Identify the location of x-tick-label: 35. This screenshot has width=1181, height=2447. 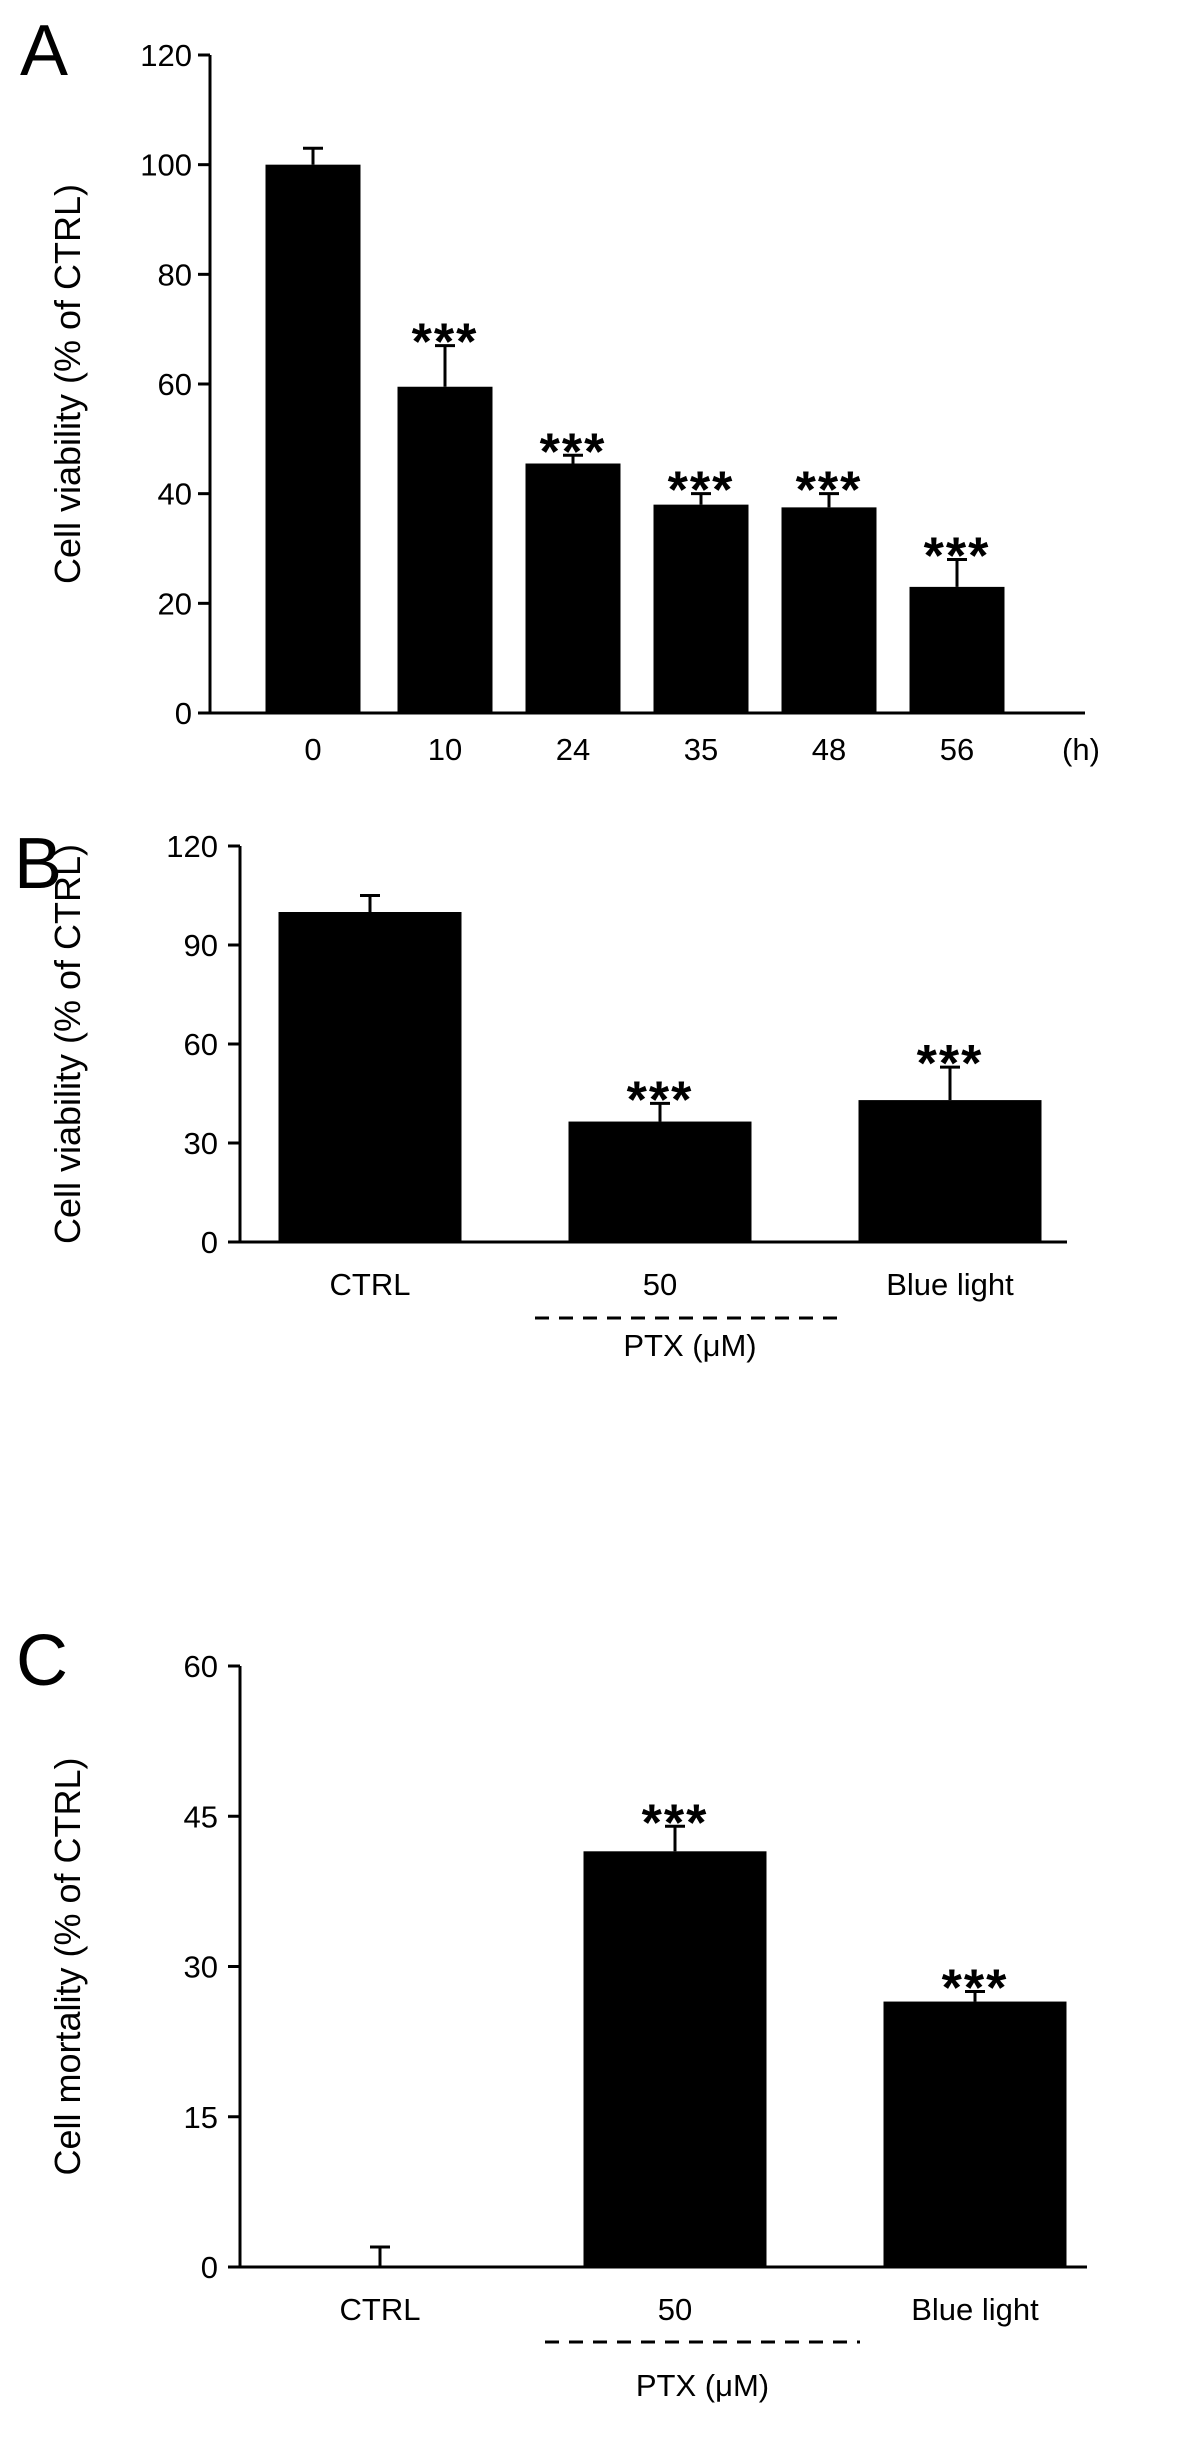
(701, 749).